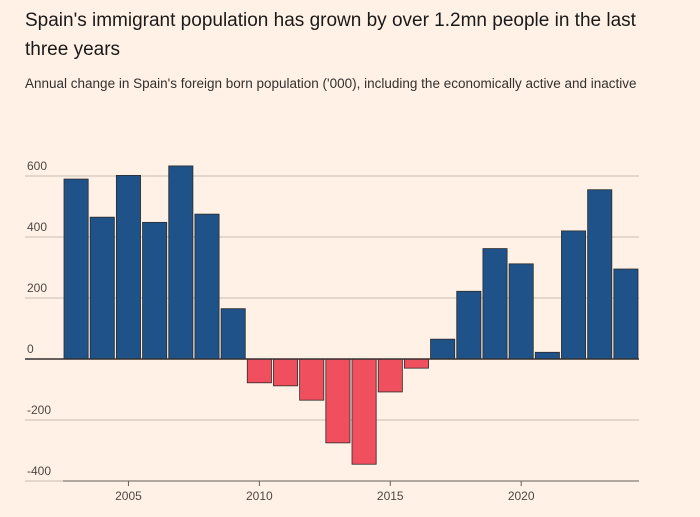  What do you see at coordinates (128, 496) in the screenshot?
I see `x-tick-label: 2005` at bounding box center [128, 496].